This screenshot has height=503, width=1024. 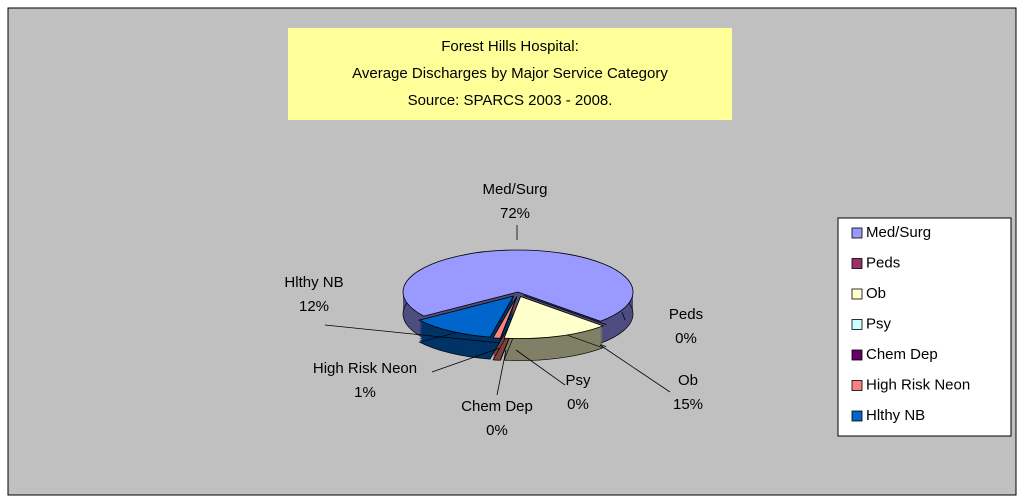 What do you see at coordinates (898, 232) in the screenshot?
I see `legend-label: Med/Surg` at bounding box center [898, 232].